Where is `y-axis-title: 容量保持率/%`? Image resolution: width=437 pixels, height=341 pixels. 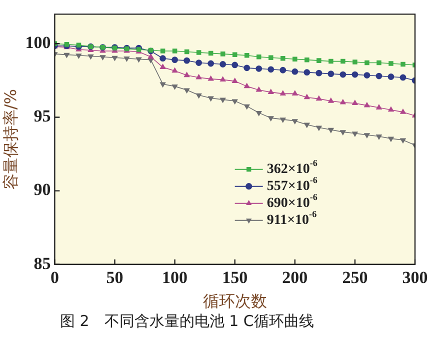 y-axis-title: 容量保持率/% is located at coordinates (10, 139).